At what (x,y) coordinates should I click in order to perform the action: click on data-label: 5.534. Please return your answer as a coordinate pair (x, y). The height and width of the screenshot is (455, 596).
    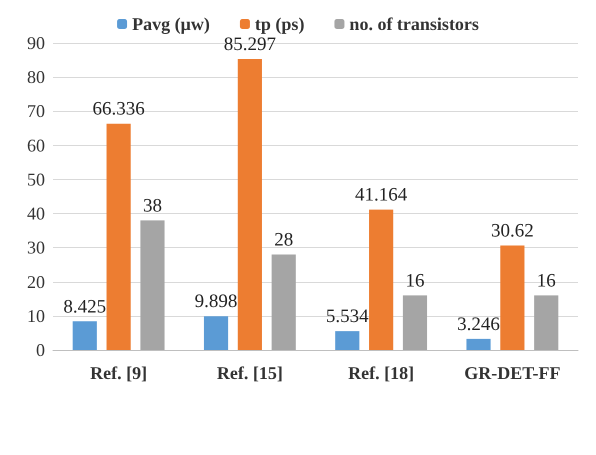
    Looking at the image, I should click on (348, 317).